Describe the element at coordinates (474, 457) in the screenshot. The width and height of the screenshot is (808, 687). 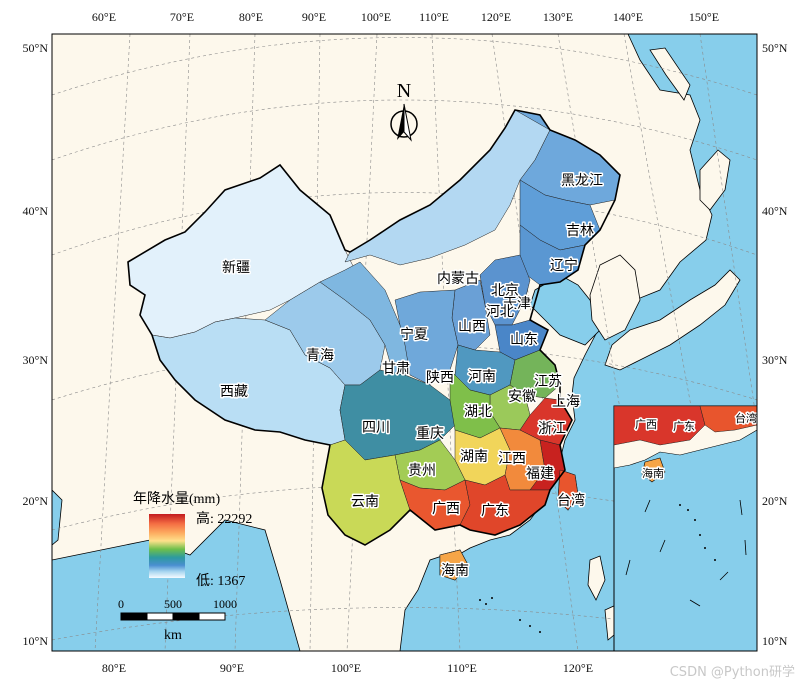
I see `province-label: 湖南` at that location.